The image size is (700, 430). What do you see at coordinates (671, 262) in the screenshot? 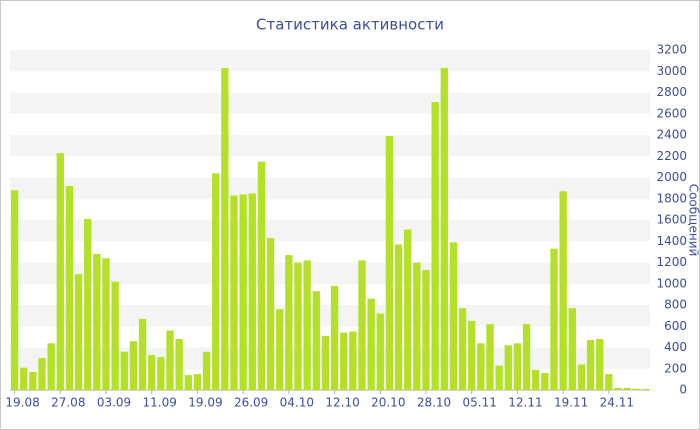
I see `y-tick-label: 1200` at bounding box center [671, 262].